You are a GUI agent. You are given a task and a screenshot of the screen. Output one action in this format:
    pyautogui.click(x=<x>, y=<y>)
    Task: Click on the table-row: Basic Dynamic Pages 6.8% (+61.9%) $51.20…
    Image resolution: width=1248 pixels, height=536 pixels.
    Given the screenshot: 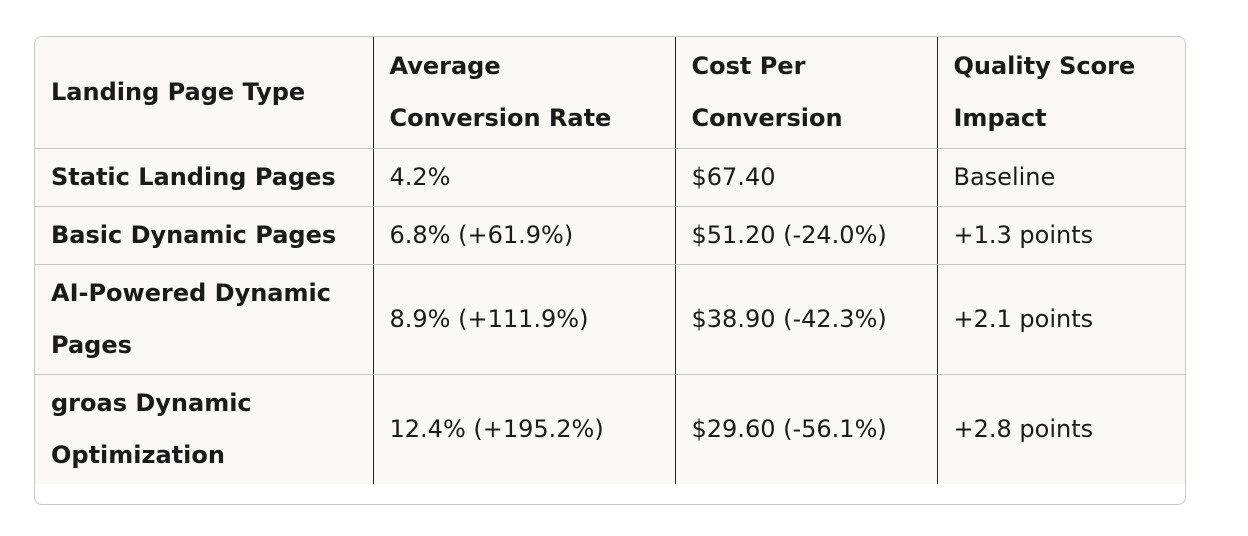 What is the action you would take?
    pyautogui.click(x=610, y=235)
    